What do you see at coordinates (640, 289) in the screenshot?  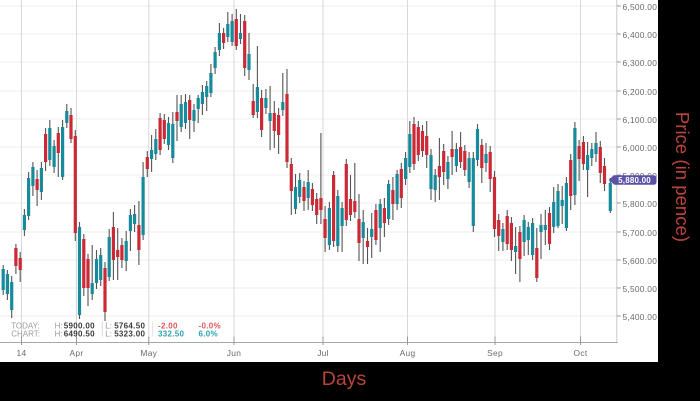 I see `svg-text: 5,500.00` at bounding box center [640, 289].